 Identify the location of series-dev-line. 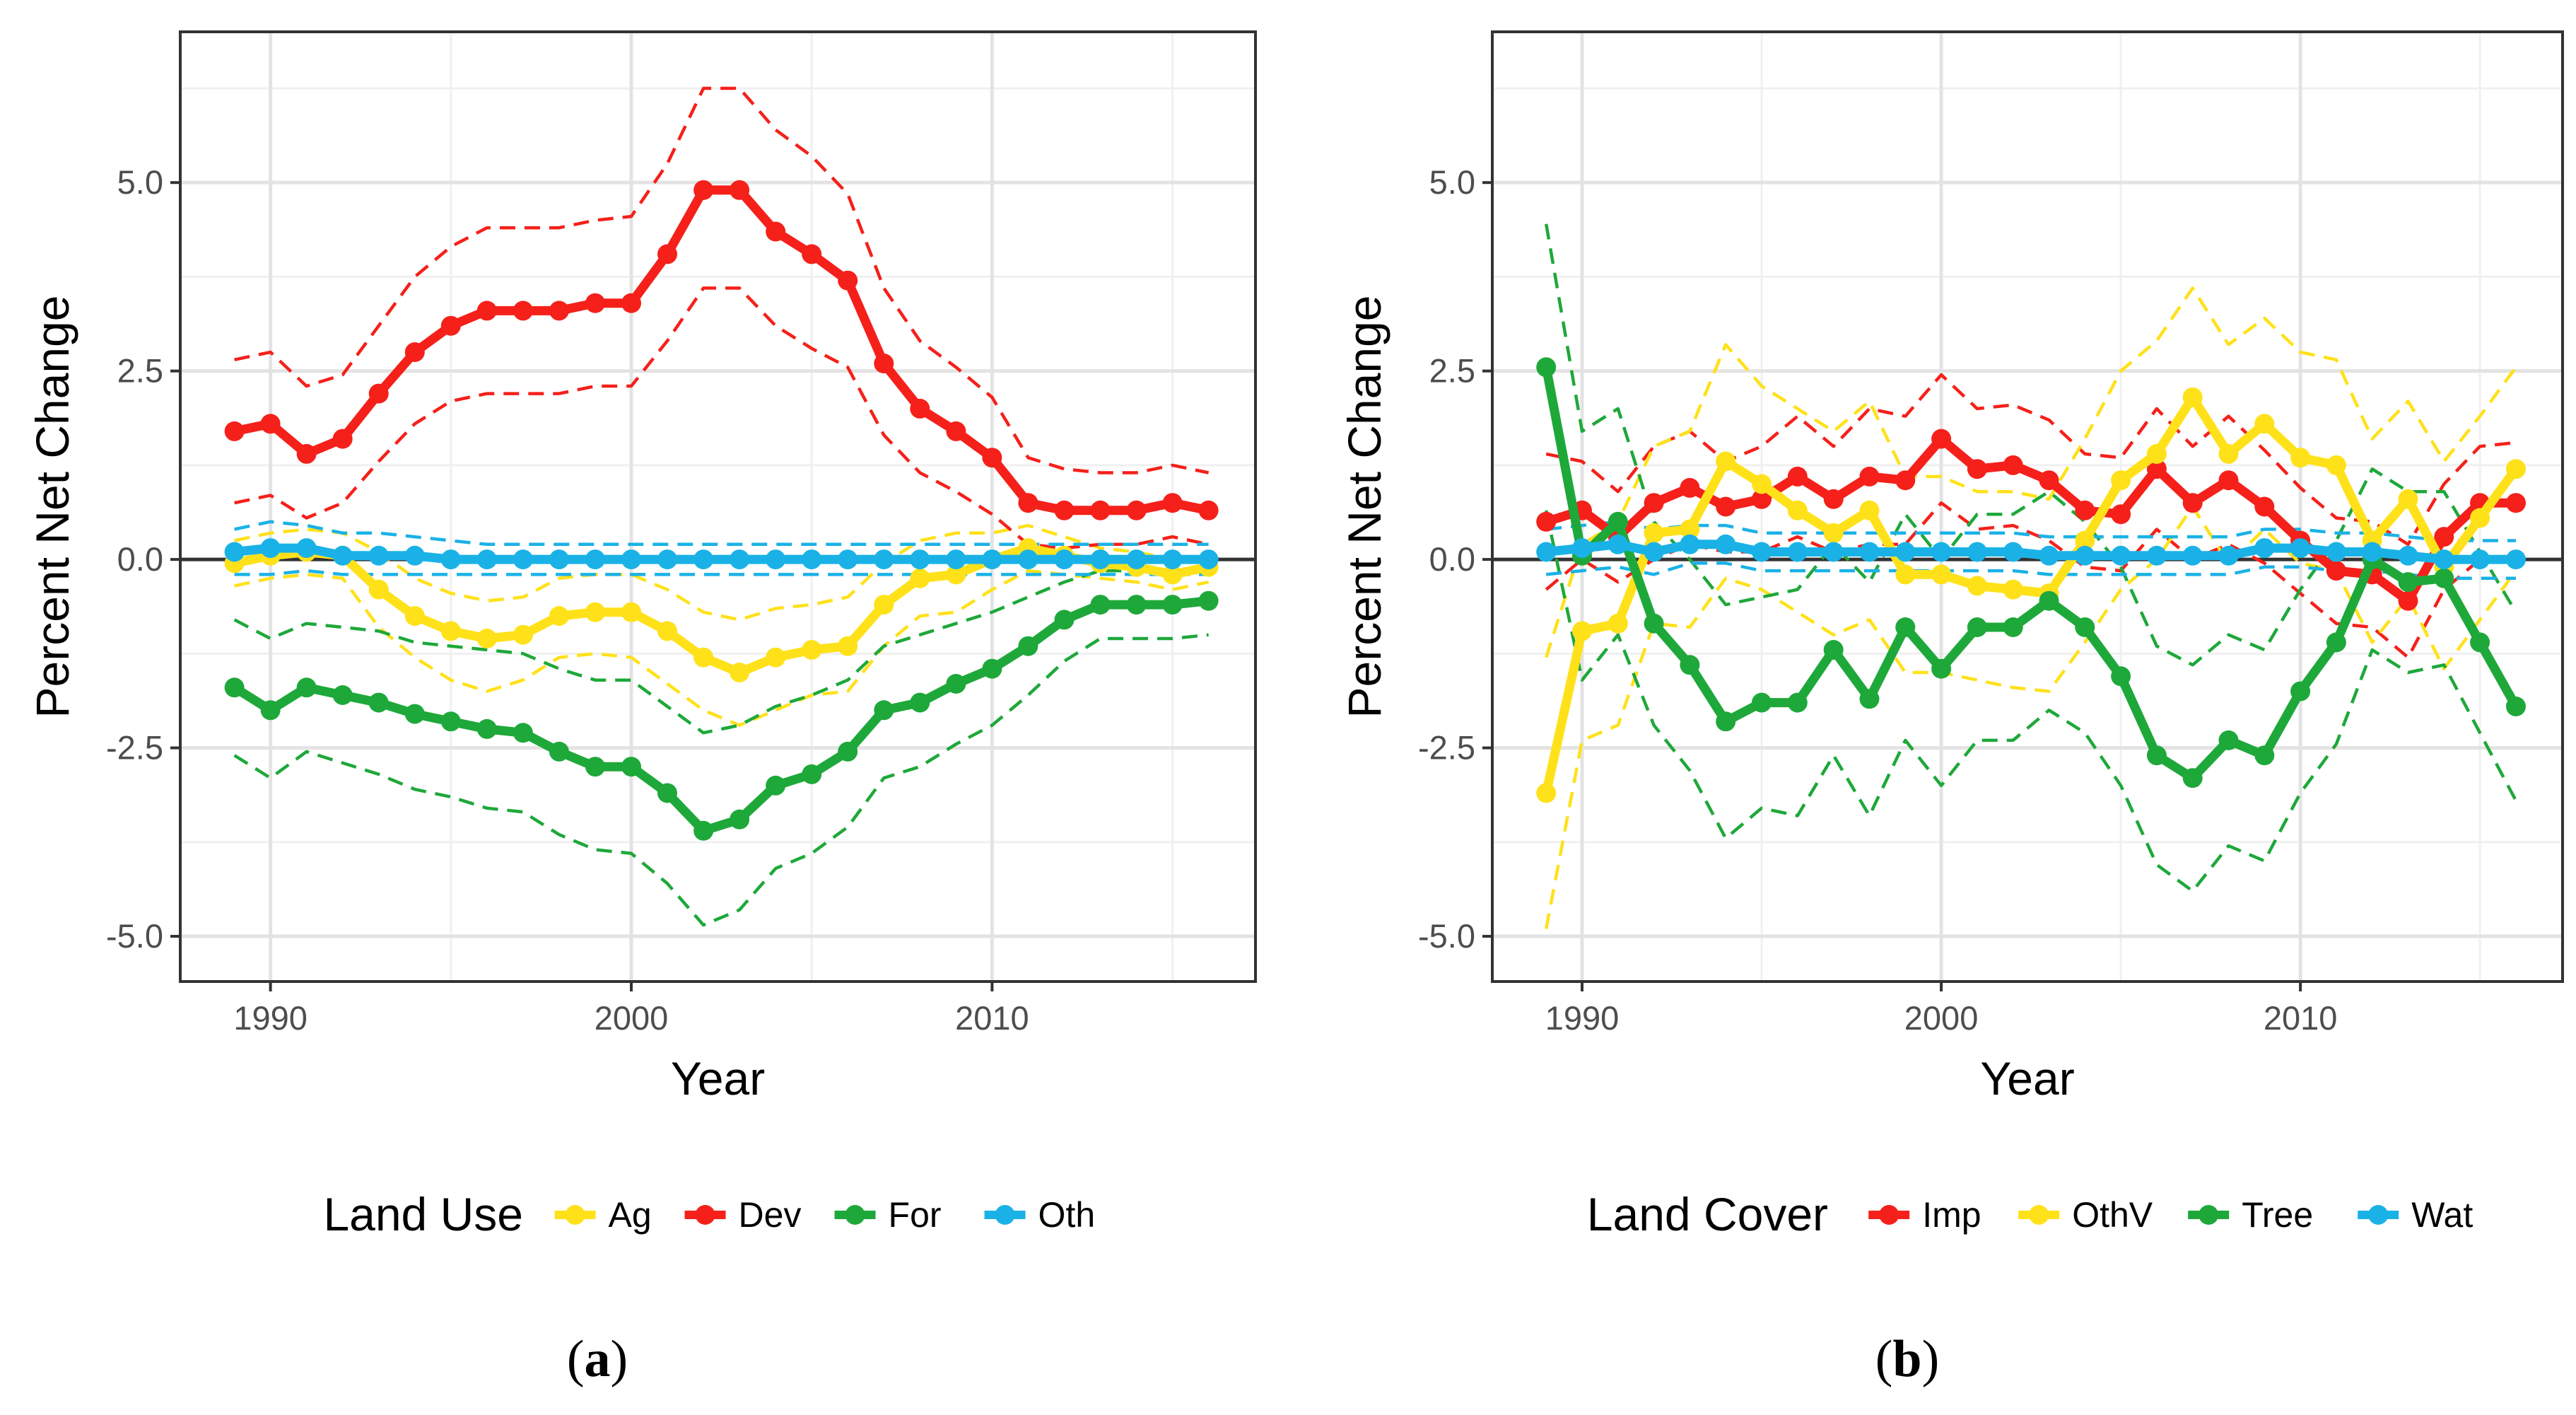
(722, 350).